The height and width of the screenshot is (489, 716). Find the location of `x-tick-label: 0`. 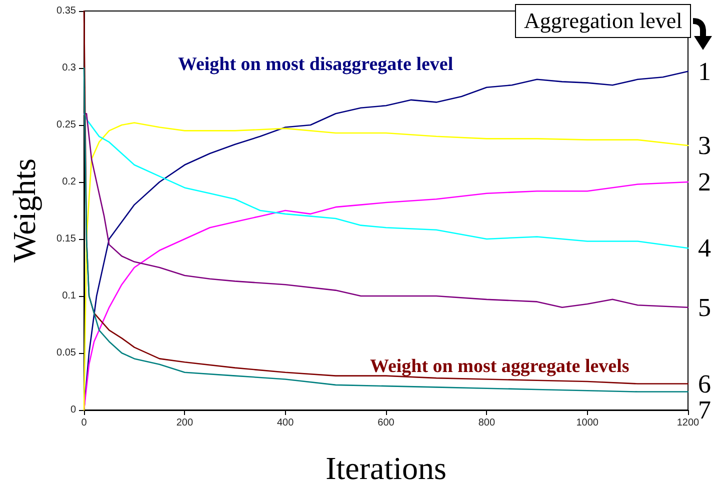

x-tick-label: 0 is located at coordinates (84, 423).